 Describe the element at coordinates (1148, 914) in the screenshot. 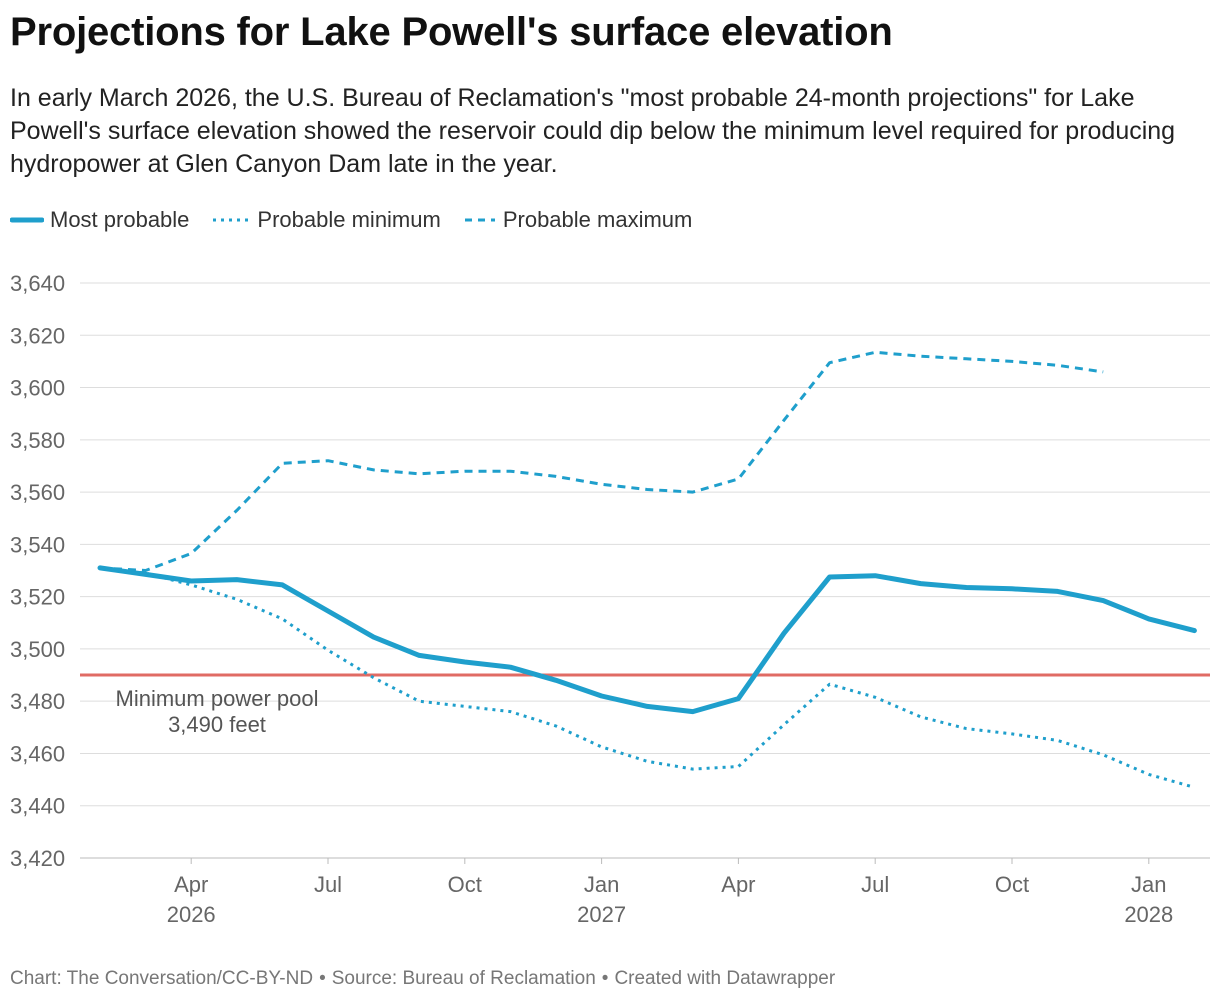

I see `x-tick-year-label: 2028` at that location.